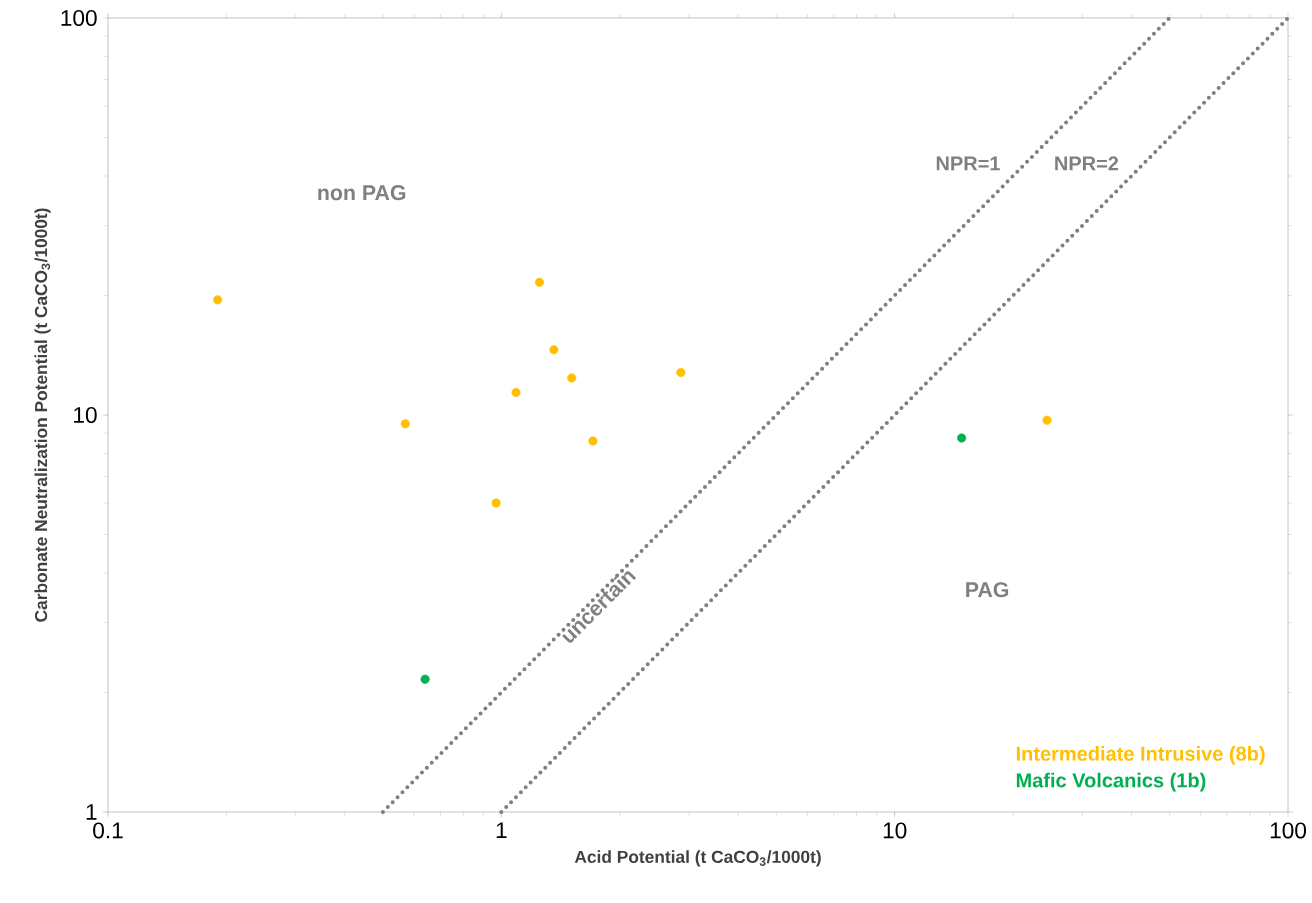 The width and height of the screenshot is (1312, 903). Describe the element at coordinates (1288, 830) in the screenshot. I see `x-tick-label: 100` at that location.